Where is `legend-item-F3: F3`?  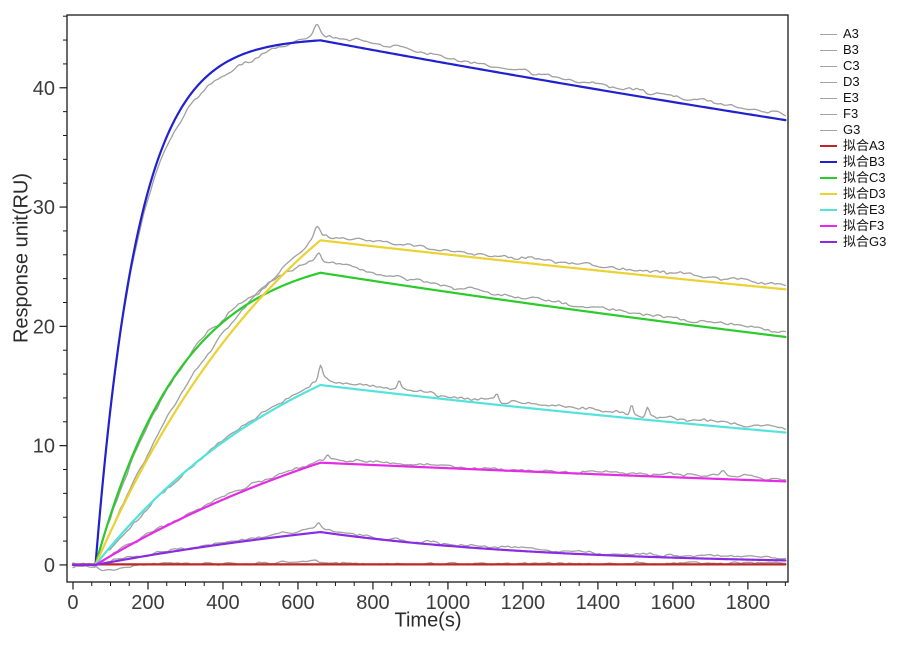
legend-item-F3: F3 is located at coordinates (853, 114).